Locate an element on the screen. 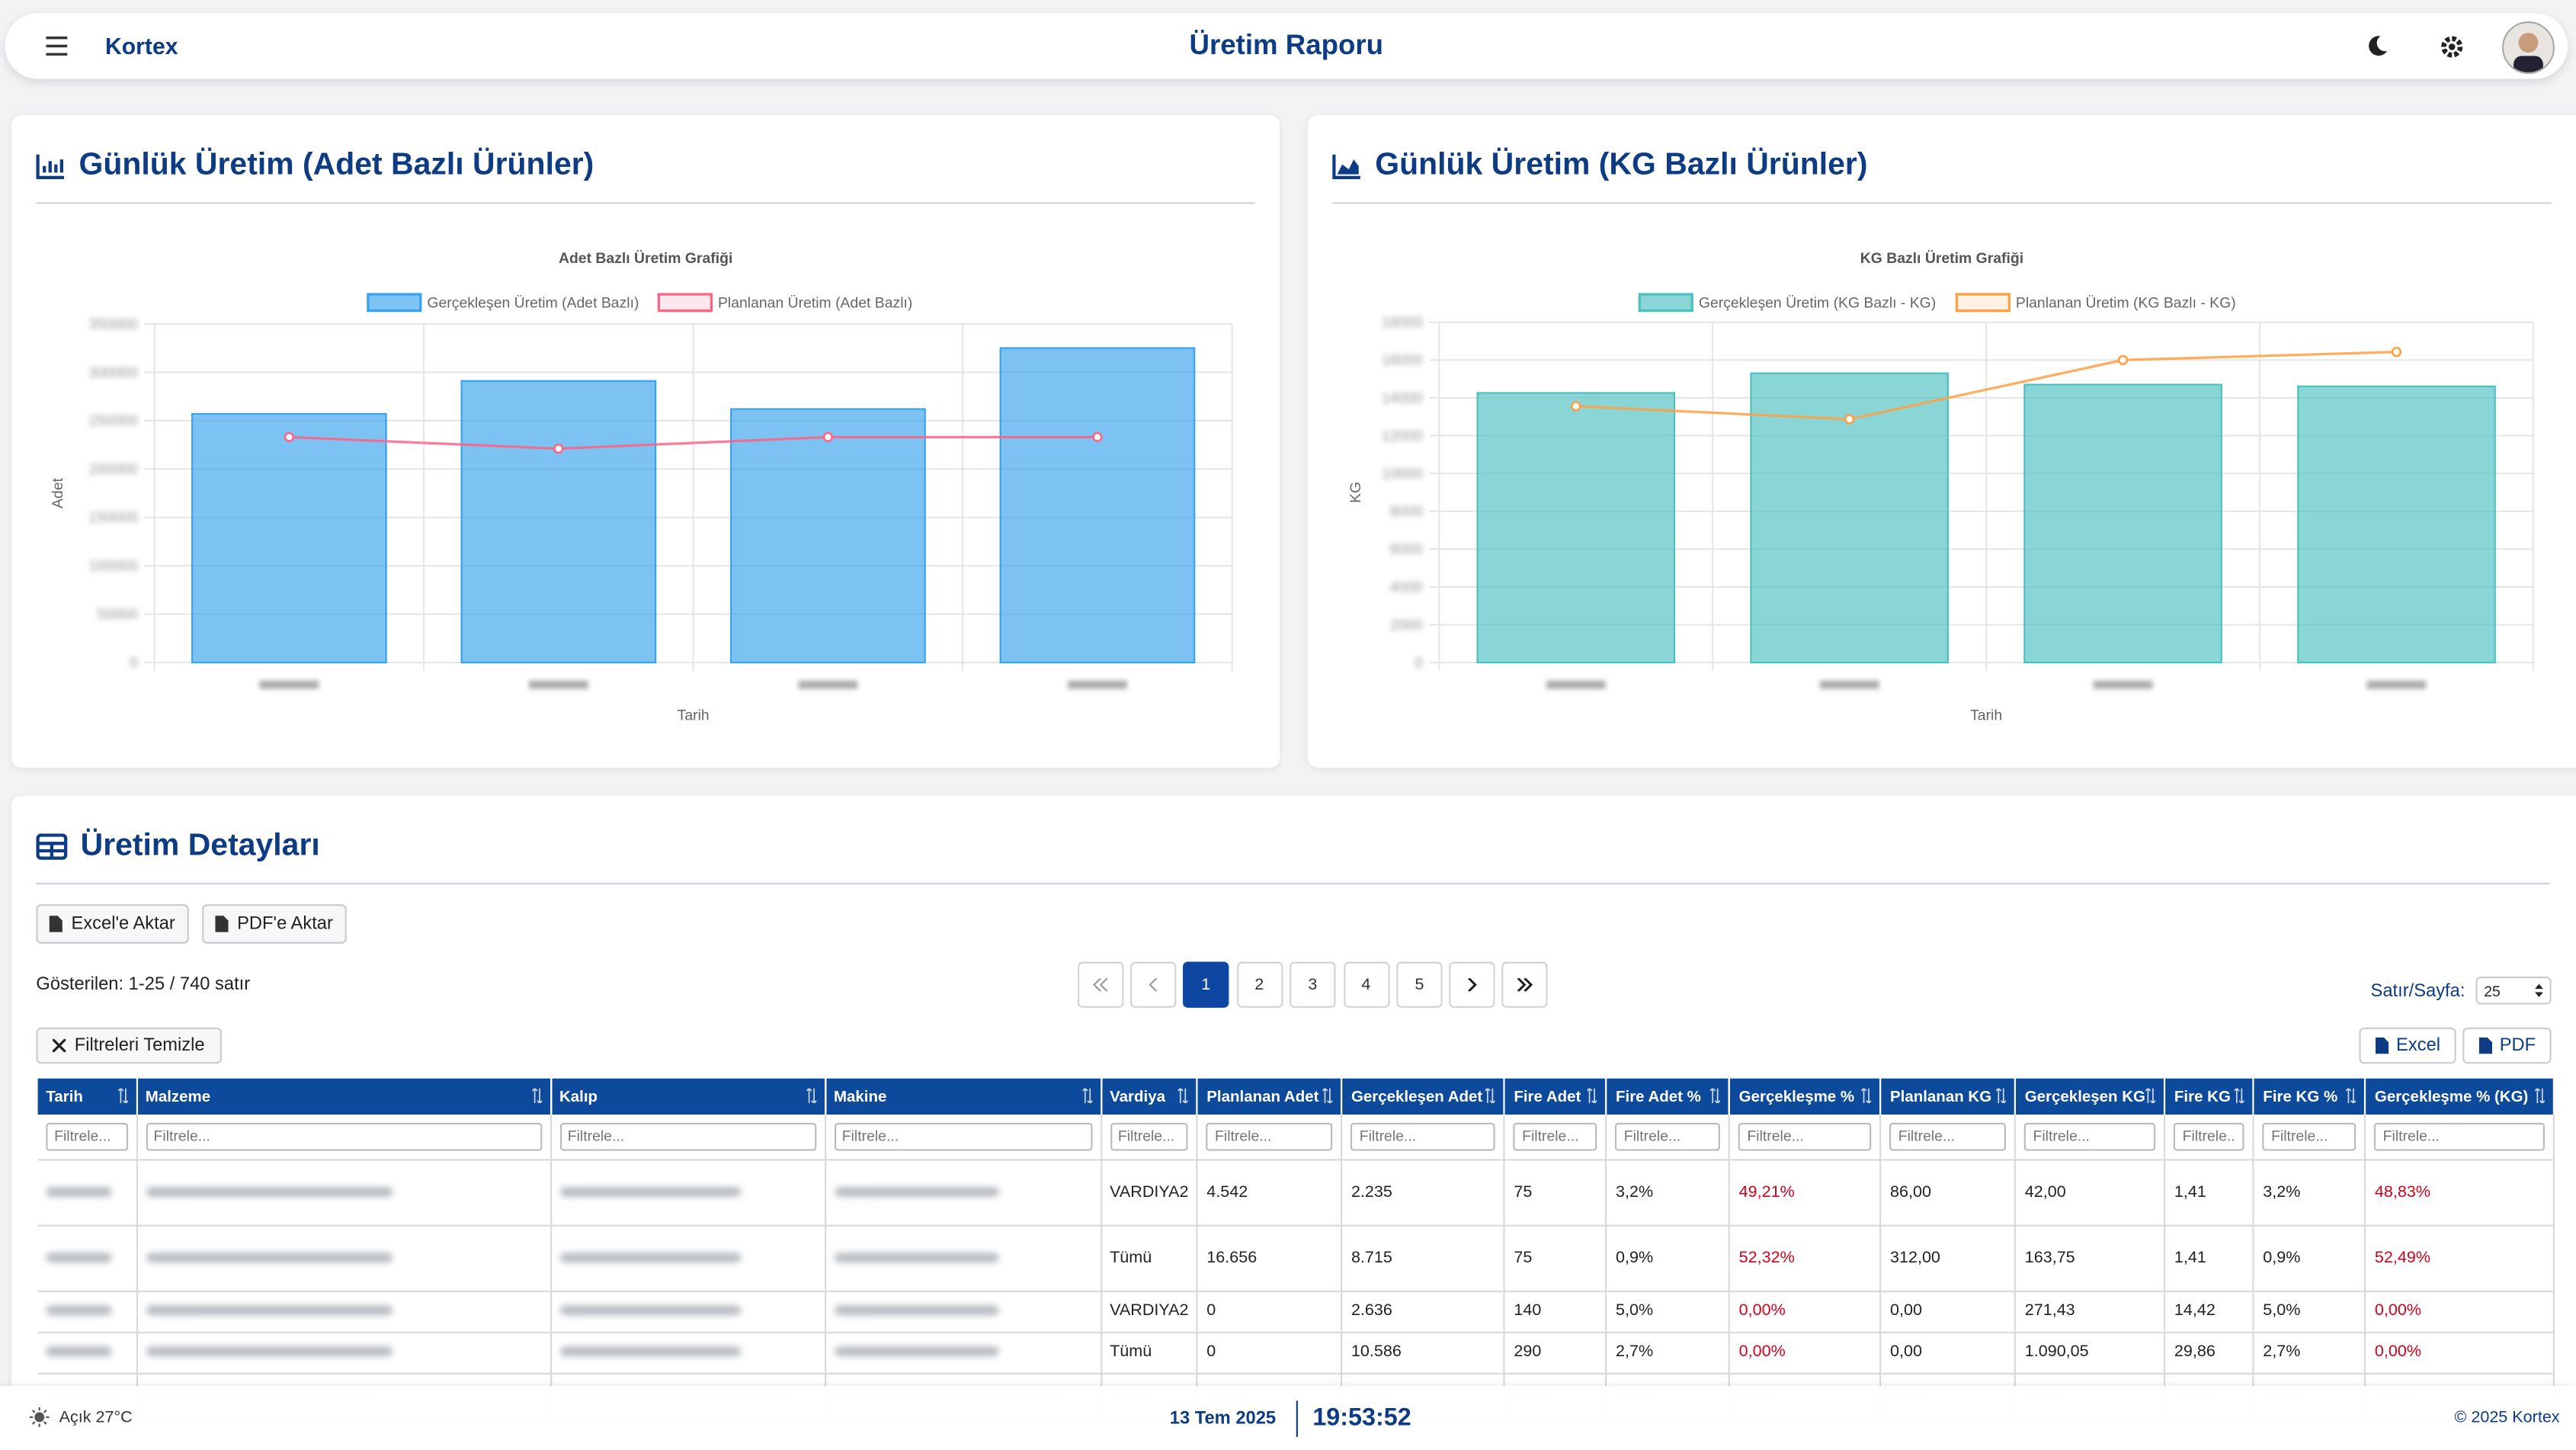 The image size is (2576, 1450). settings-button is located at coordinates (2452, 47).